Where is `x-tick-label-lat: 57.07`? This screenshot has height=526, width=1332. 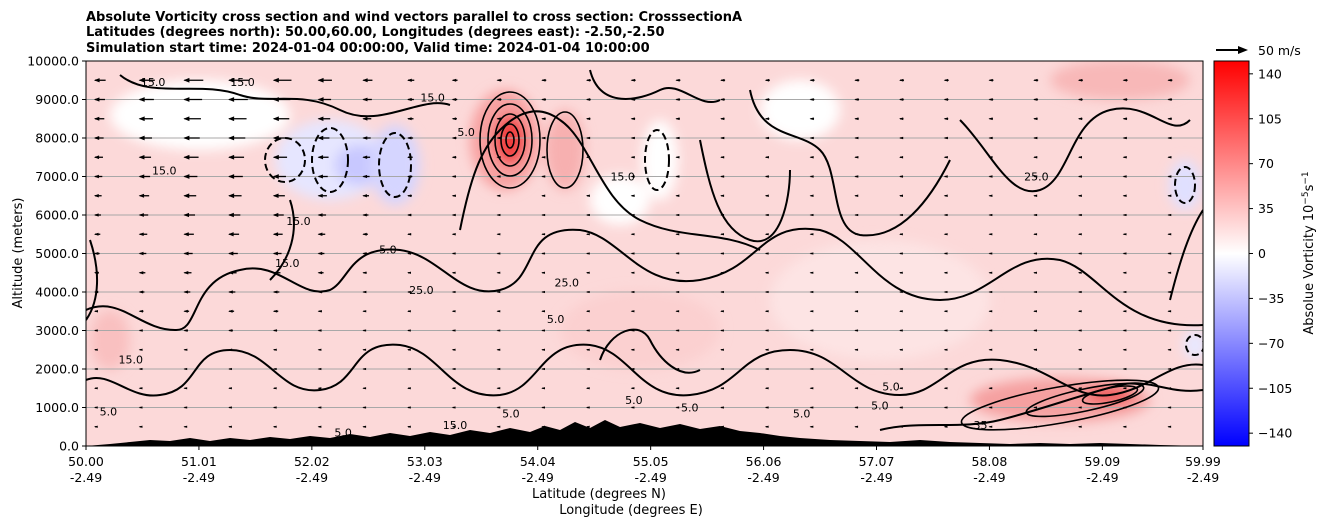
x-tick-label-lat: 57.07 is located at coordinates (877, 461).